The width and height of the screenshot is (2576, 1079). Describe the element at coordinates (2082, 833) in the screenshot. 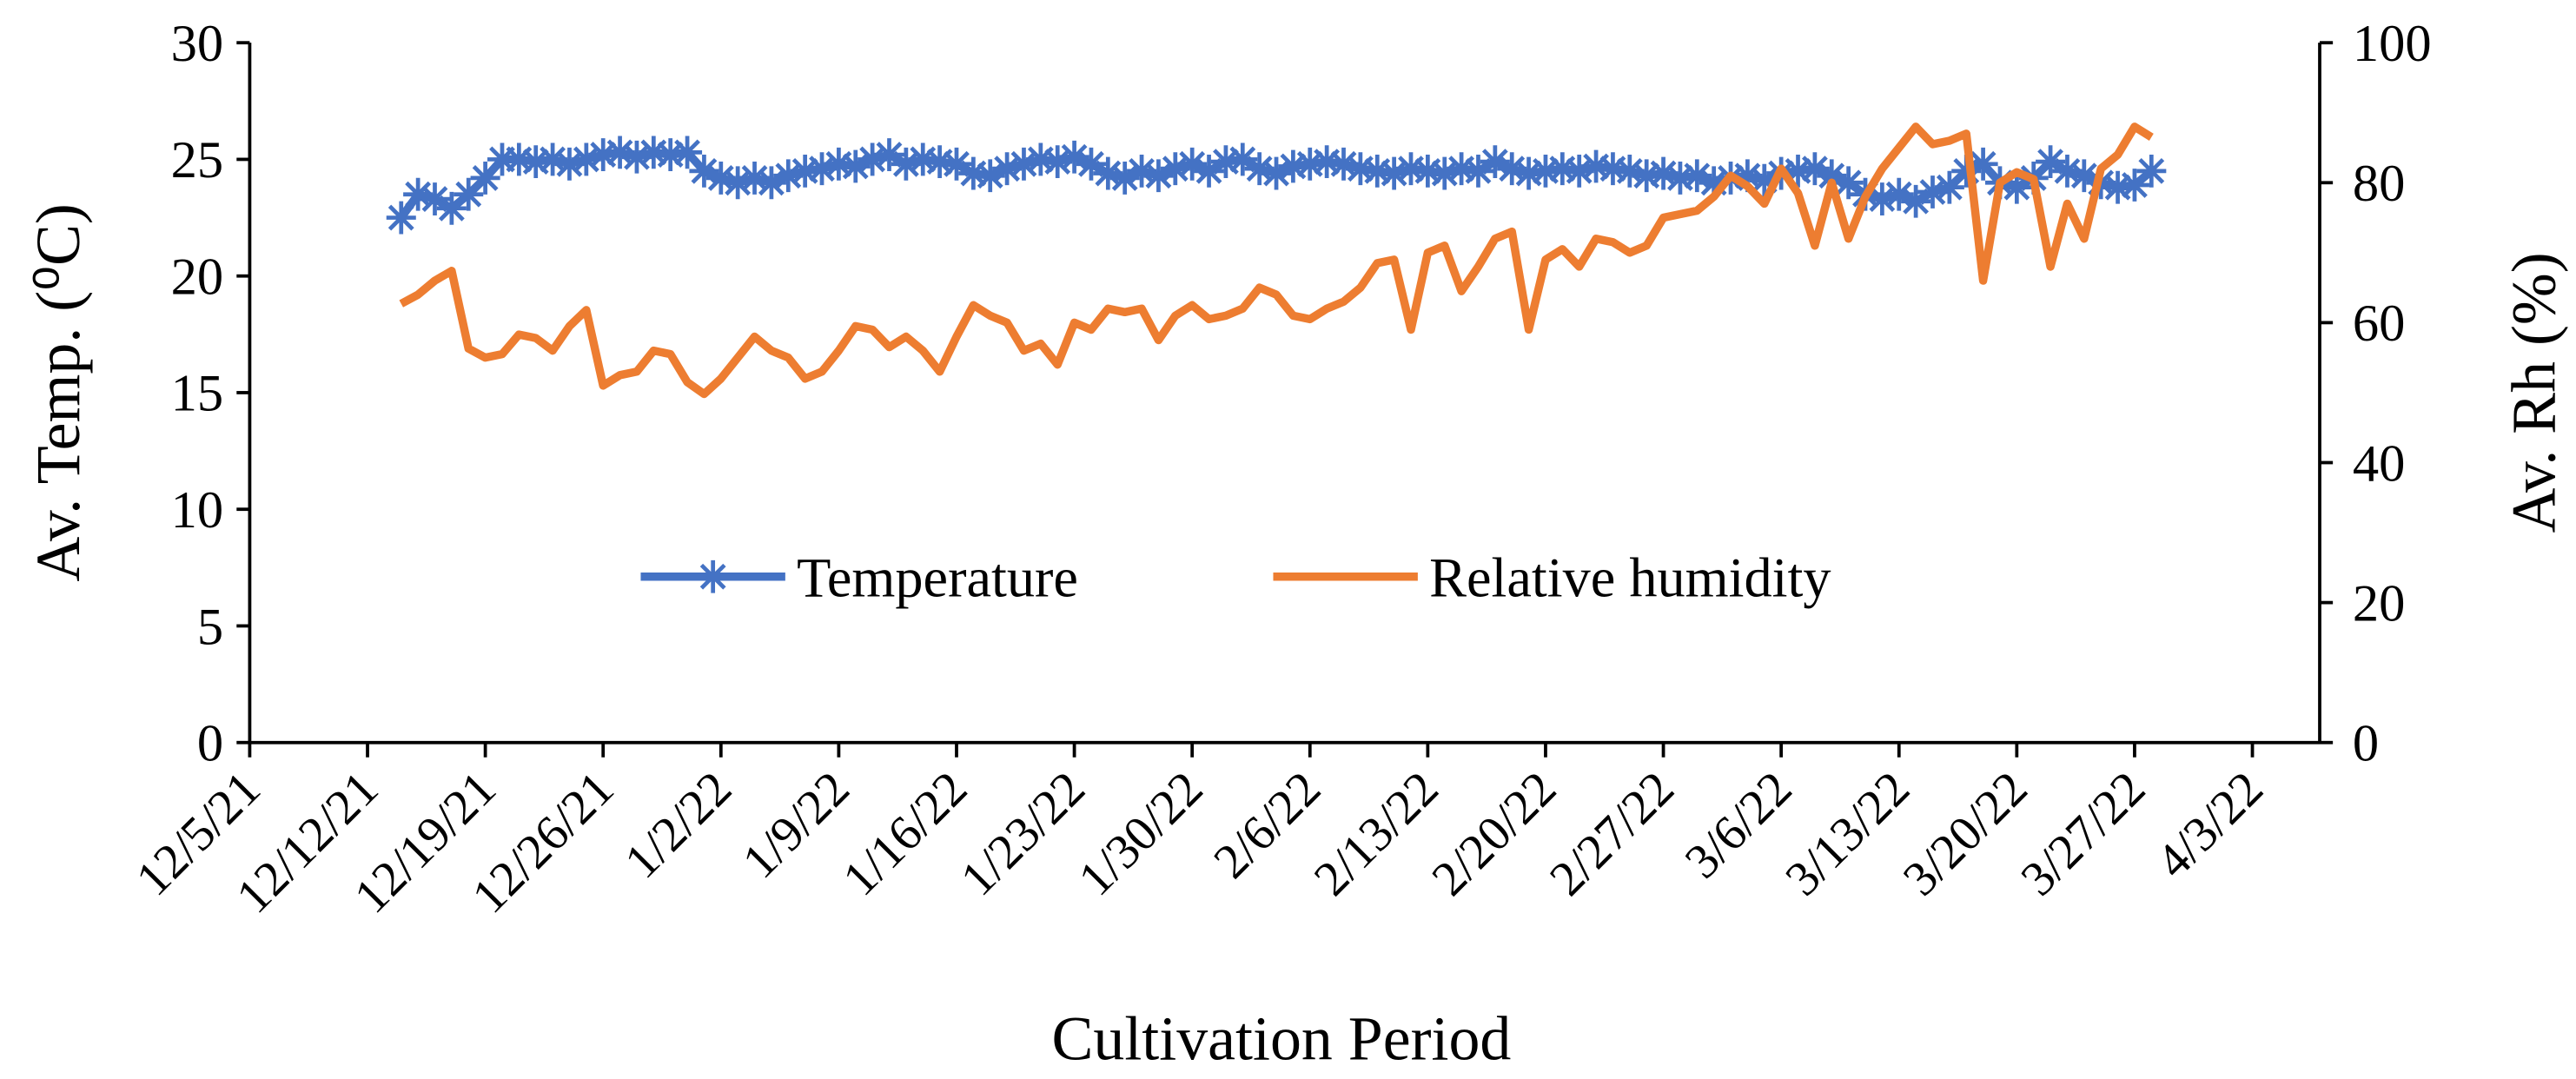

I see `x-tick-label: 3/27/22` at that location.